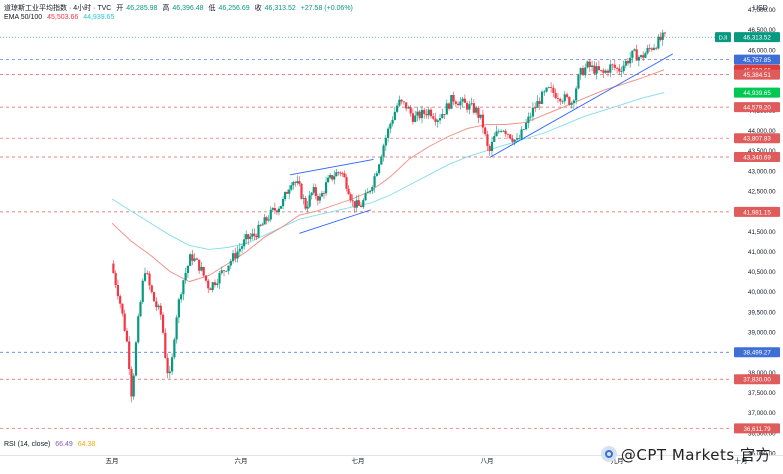 The width and height of the screenshot is (783, 474). What do you see at coordinates (762, 333) in the screenshot?
I see `y-tick-label: 39,000.00` at bounding box center [762, 333].